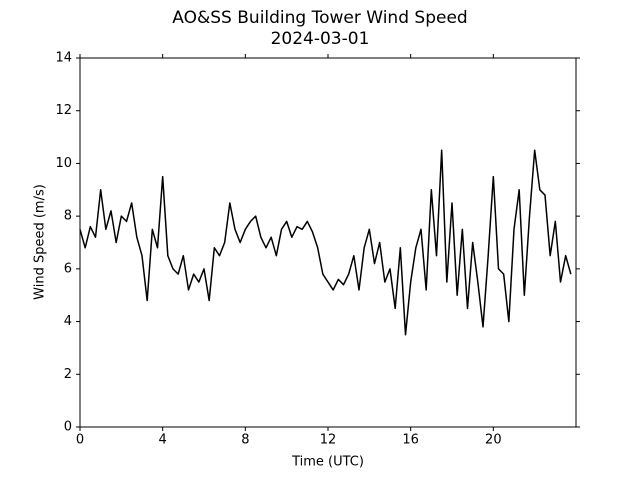 This screenshot has width=640, height=484. Describe the element at coordinates (327, 462) in the screenshot. I see `x-axis-label: Time (UTC)` at that location.